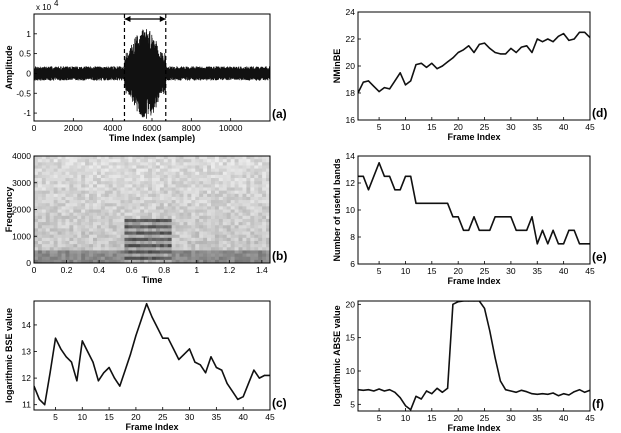 The image size is (621, 433). Describe the element at coordinates (351, 371) in the screenshot. I see `y-tick-label: 10` at that location.